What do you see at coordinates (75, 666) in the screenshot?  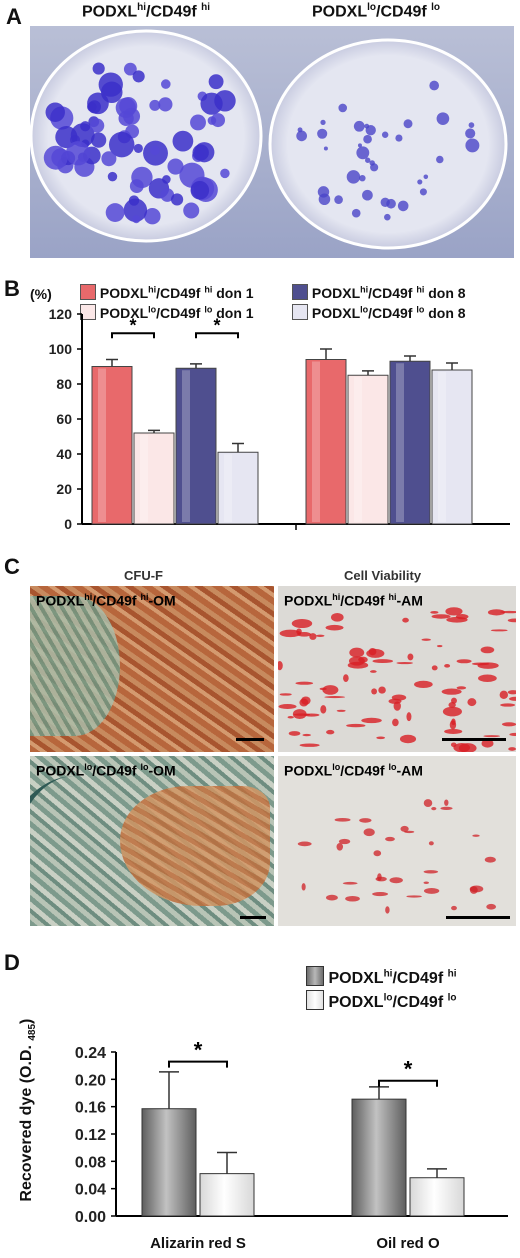 I see `green-region` at bounding box center [75, 666].